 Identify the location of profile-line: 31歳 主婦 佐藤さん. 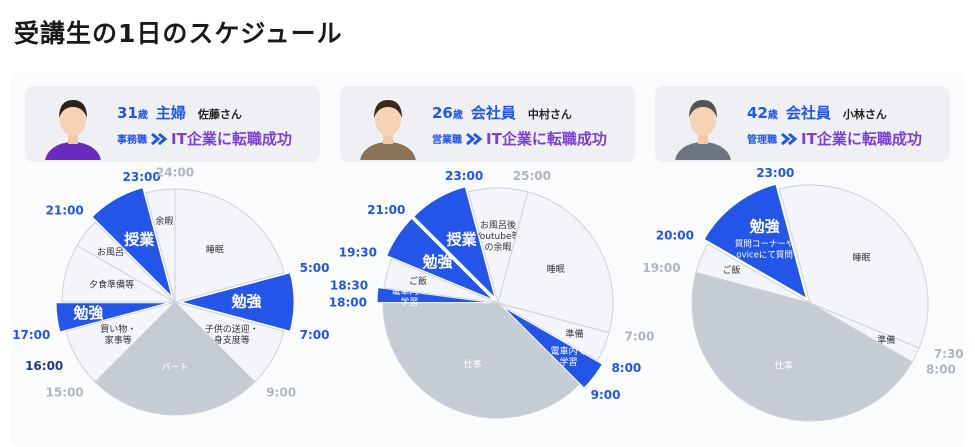
(179, 112).